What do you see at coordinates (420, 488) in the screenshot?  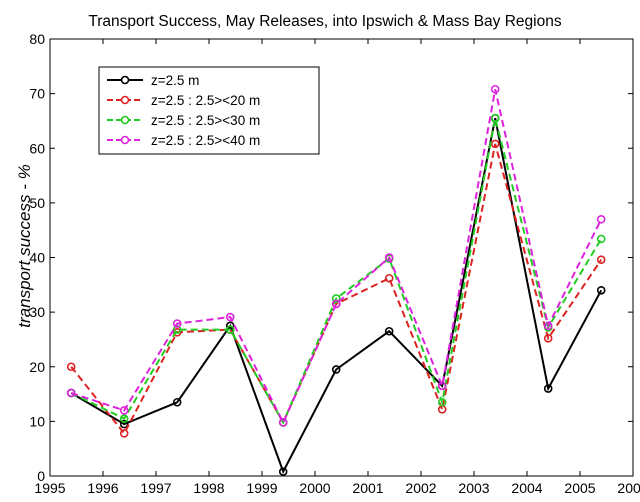 I see `x-tick-label: 2002` at bounding box center [420, 488].